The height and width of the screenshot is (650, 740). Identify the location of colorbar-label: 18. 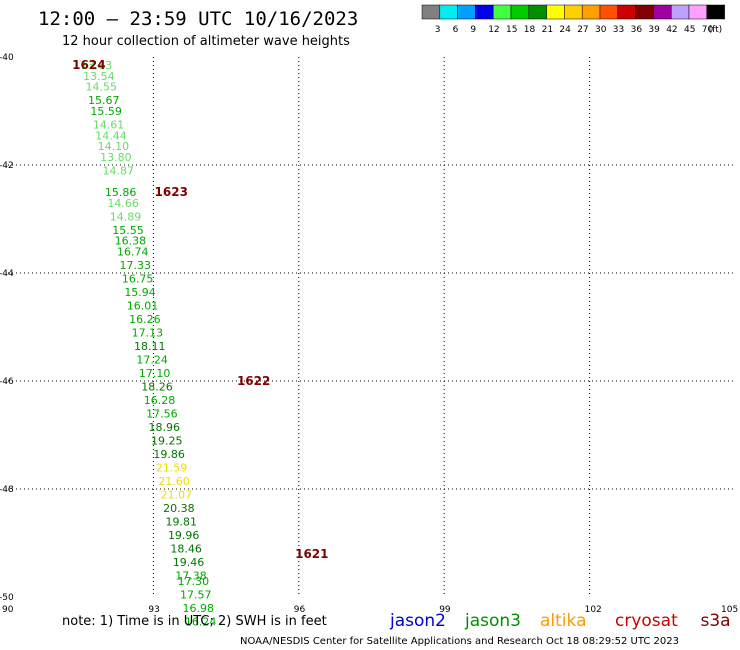
(530, 30).